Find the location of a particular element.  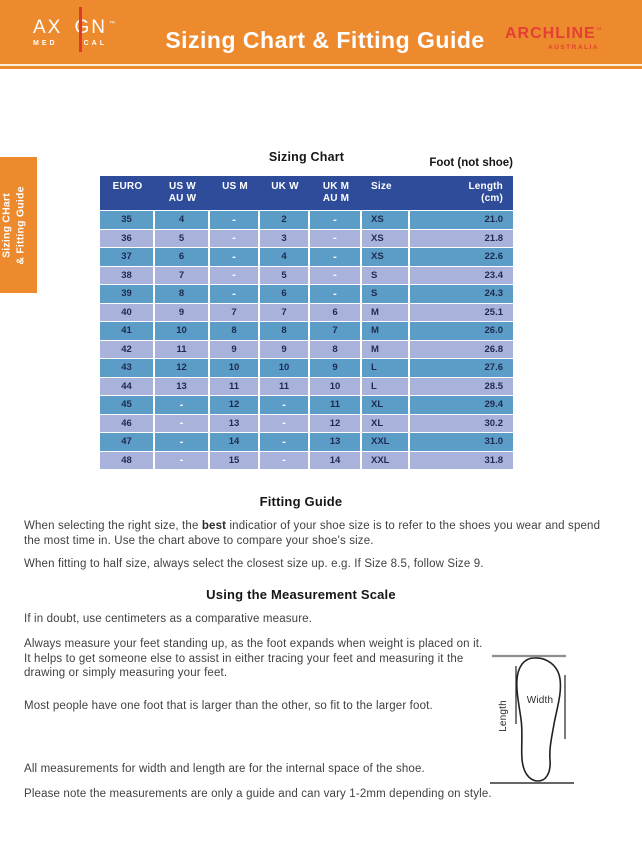

table-cell: 28.5 is located at coordinates (461, 386).